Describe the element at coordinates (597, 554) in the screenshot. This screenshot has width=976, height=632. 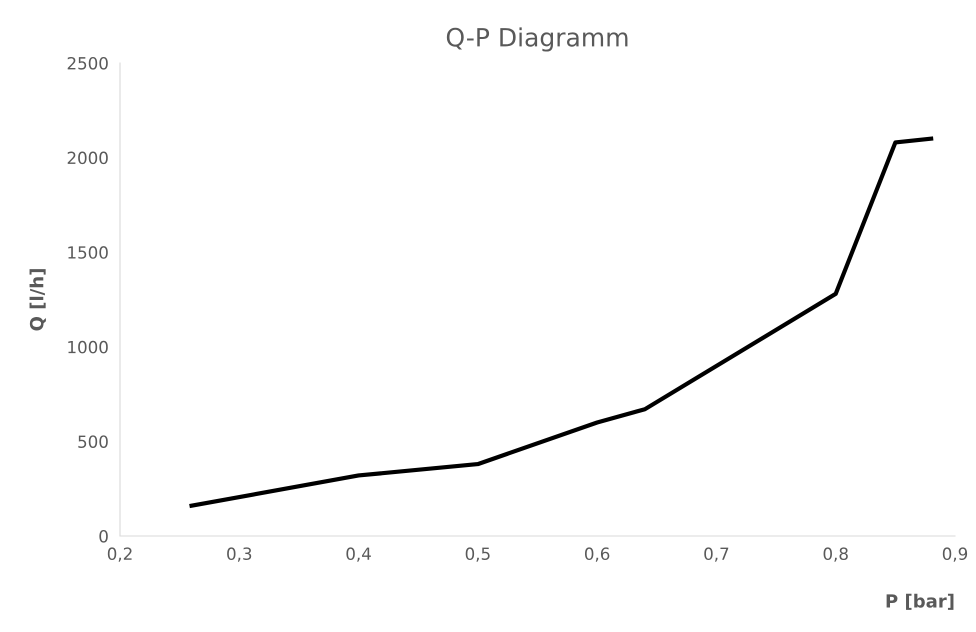
I see `x-tick-label: 0,6` at that location.